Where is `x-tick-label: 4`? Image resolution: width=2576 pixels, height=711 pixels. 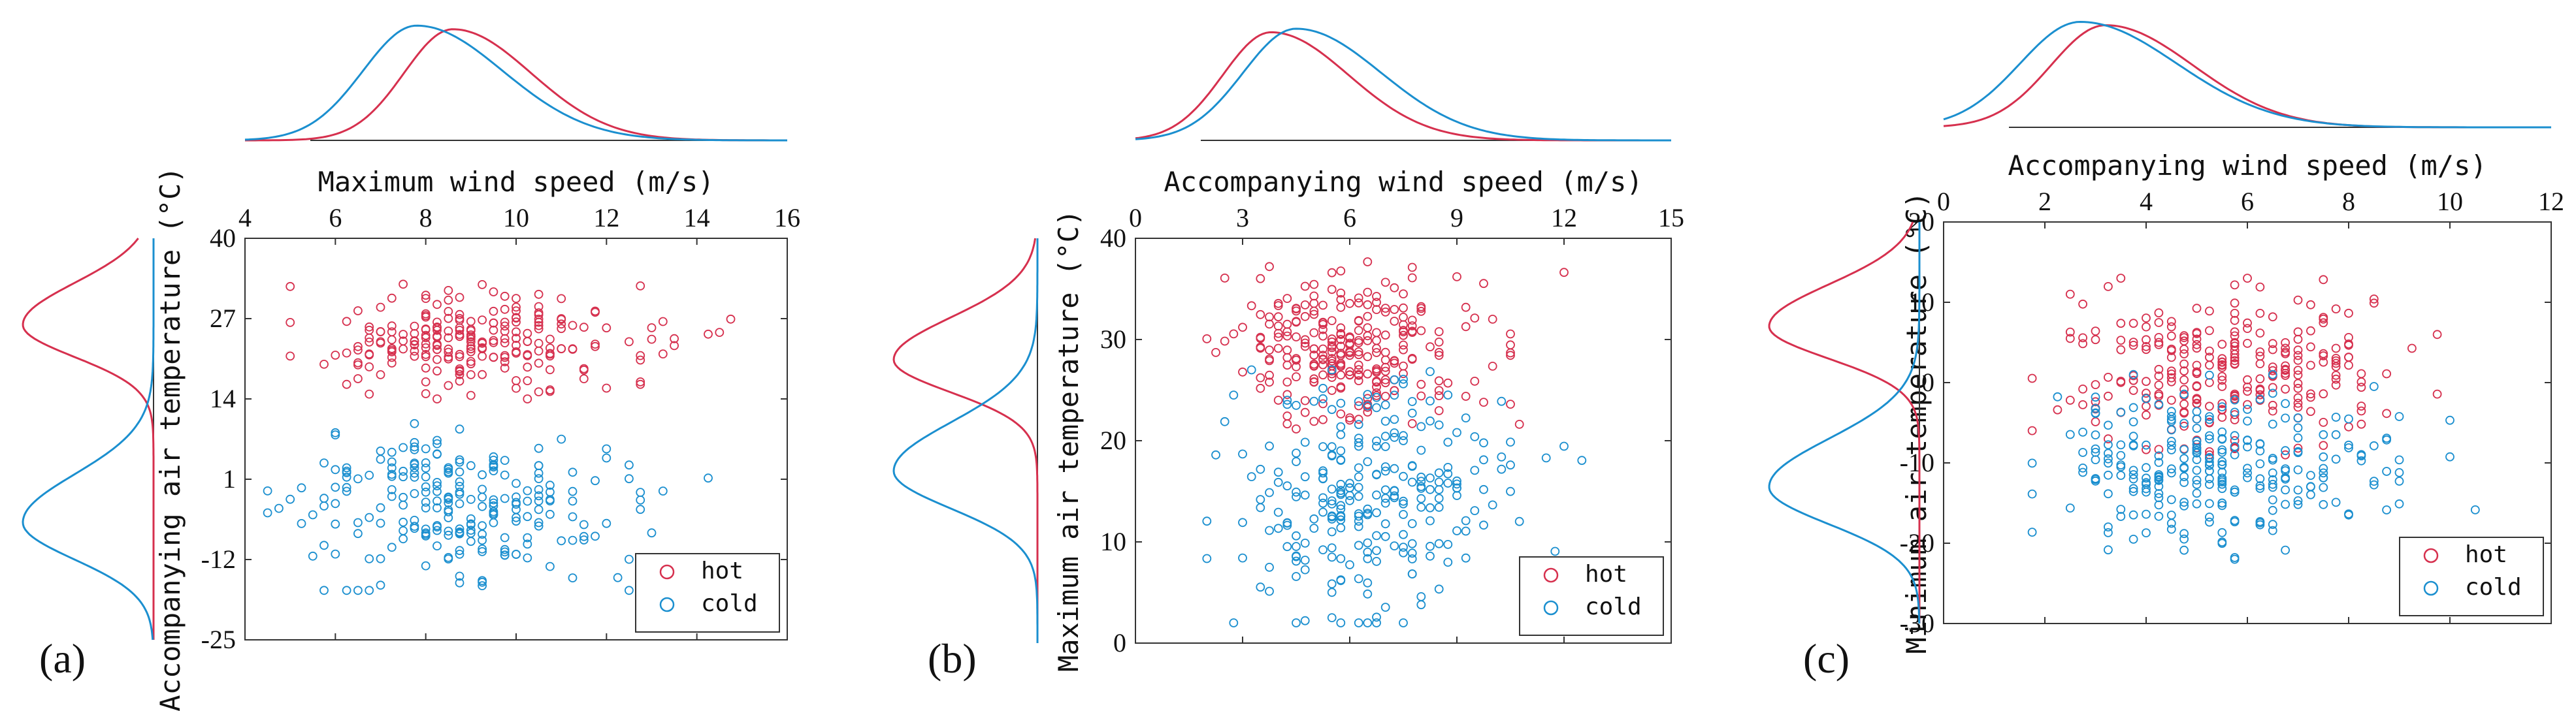 x-tick-label: 4 is located at coordinates (2146, 201).